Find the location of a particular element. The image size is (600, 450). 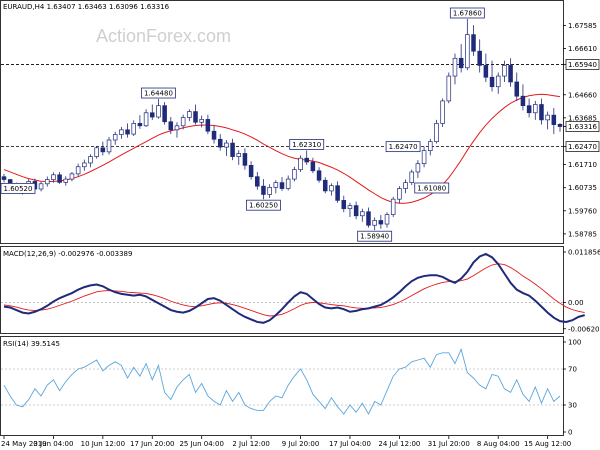

price-y-label-5: 1.63316 is located at coordinates (582, 127).